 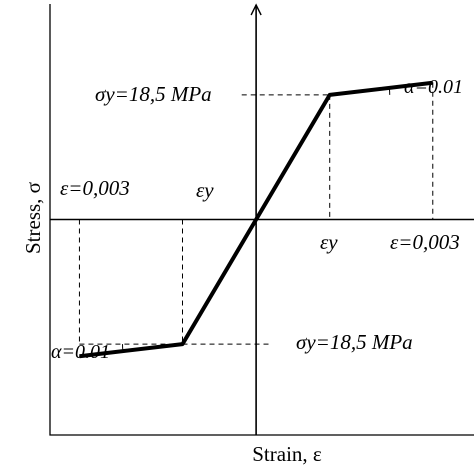 I want to click on y-axis-arrow, so click(x=256, y=9).